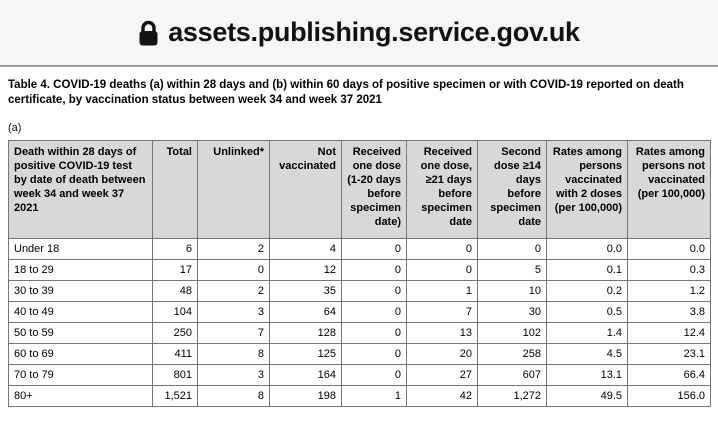 This screenshot has width=718, height=446. What do you see at coordinates (80, 354) in the screenshot?
I see `age-group-cell: 60 to 69` at bounding box center [80, 354].